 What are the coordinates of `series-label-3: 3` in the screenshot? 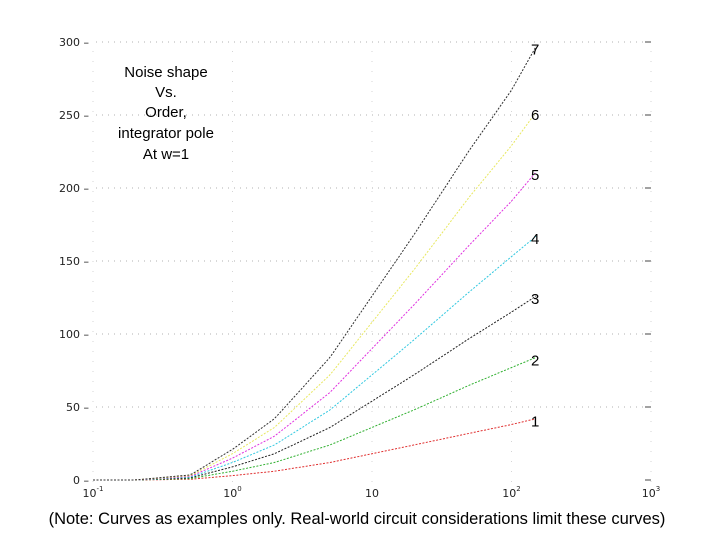 It's located at (535, 299).